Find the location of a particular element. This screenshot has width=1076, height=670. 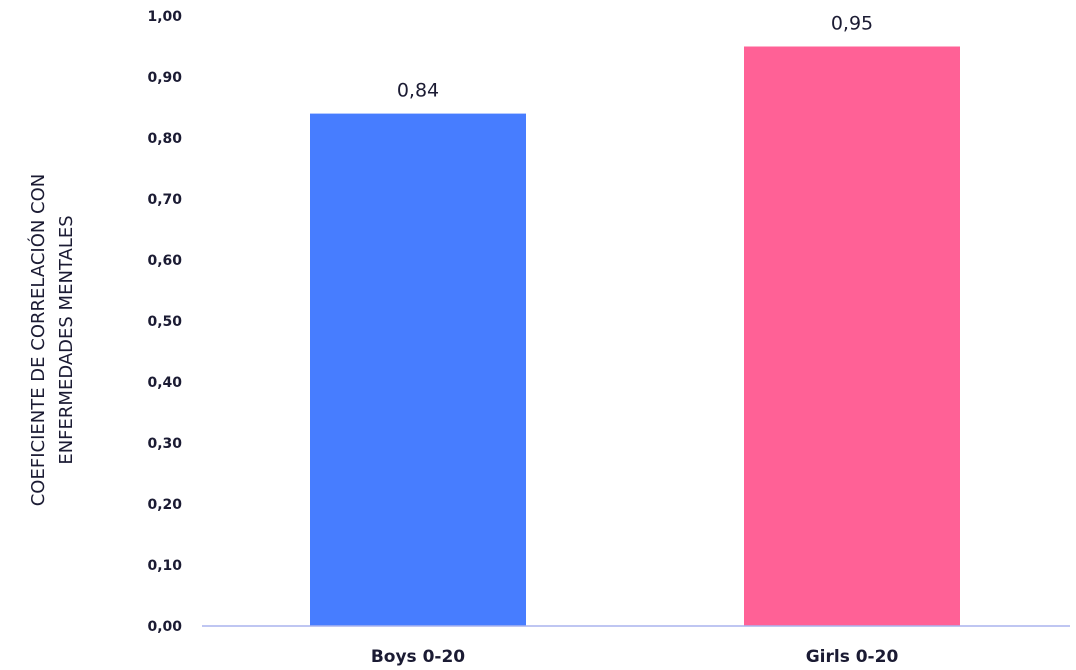

y-tick-label: 0,40 is located at coordinates (164, 383).